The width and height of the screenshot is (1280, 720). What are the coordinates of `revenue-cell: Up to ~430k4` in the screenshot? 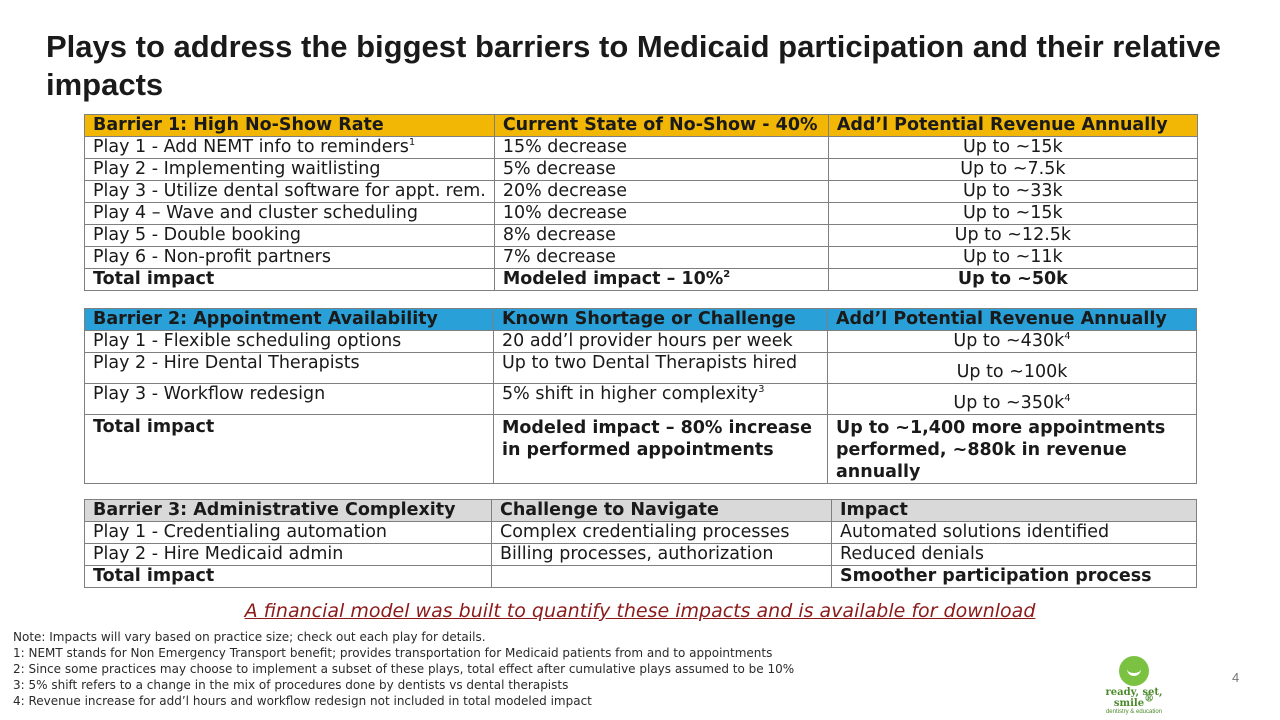 It's located at (1012, 341).